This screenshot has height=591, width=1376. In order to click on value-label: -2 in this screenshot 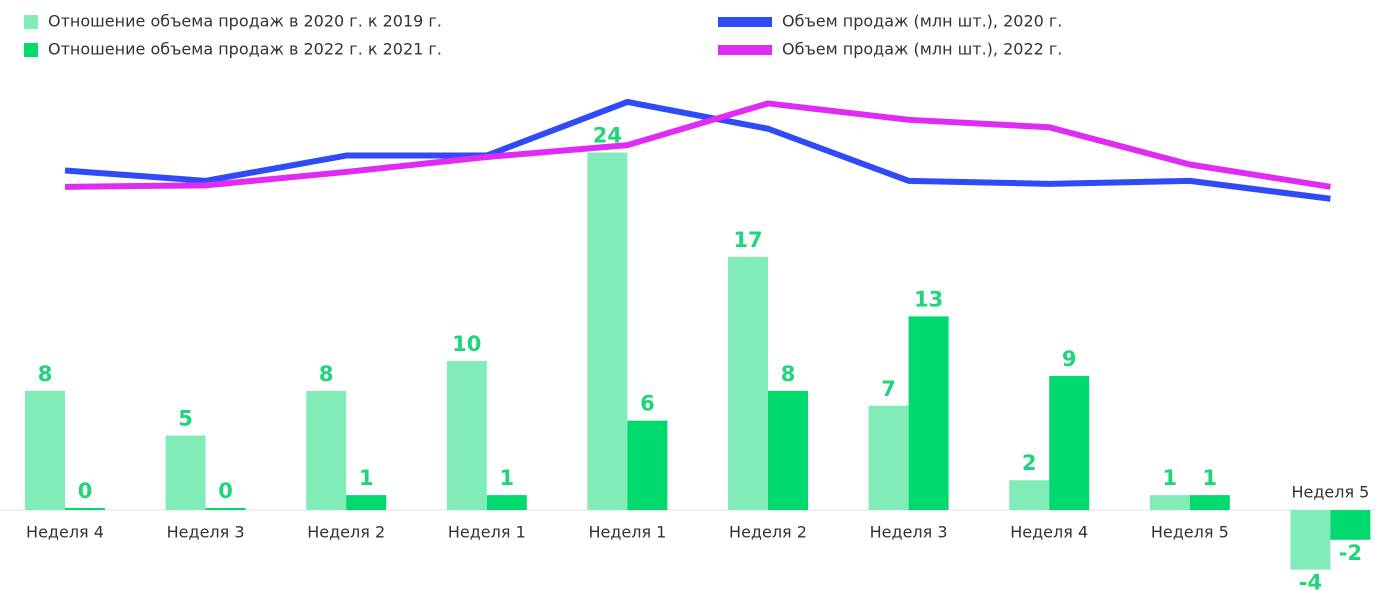, I will do `click(1350, 553)`.